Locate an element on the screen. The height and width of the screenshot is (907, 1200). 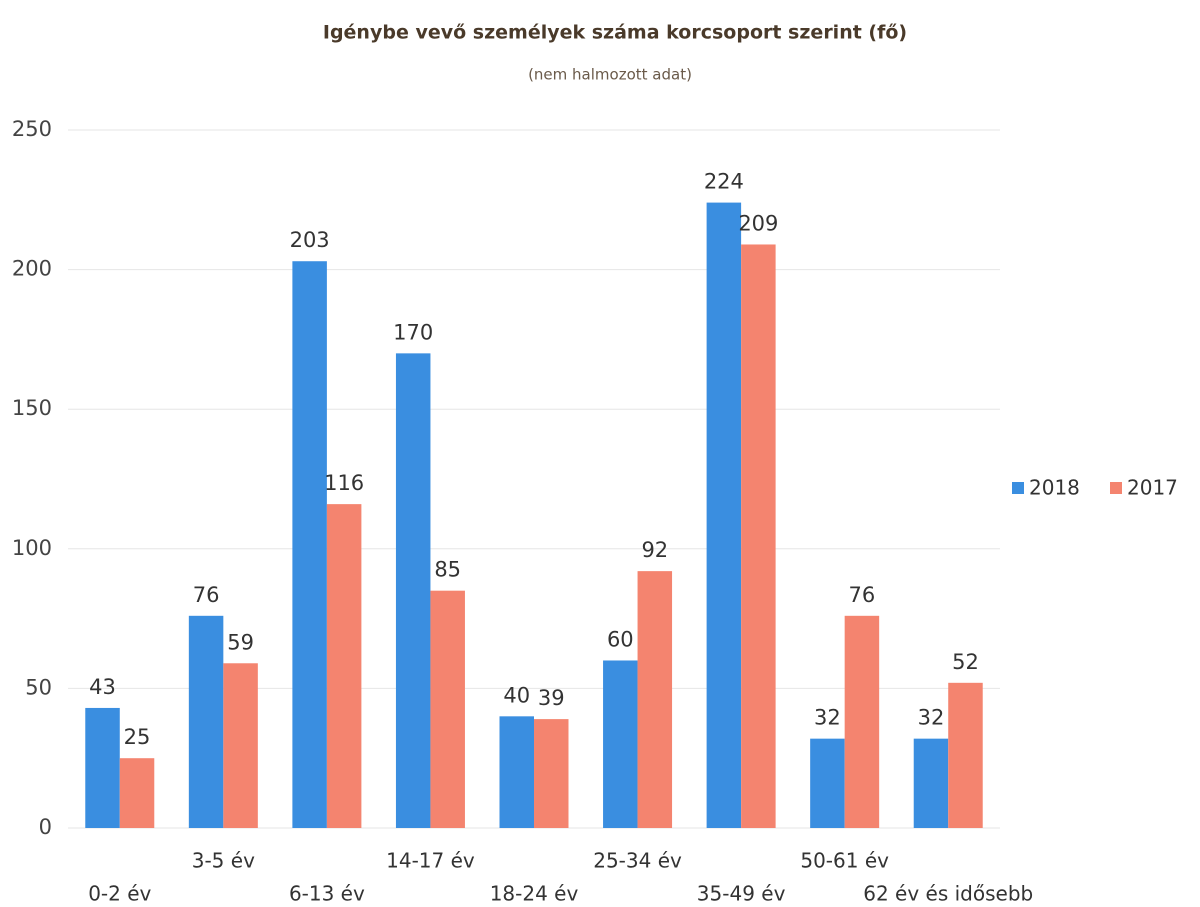
data-label: 85 is located at coordinates (447, 570).